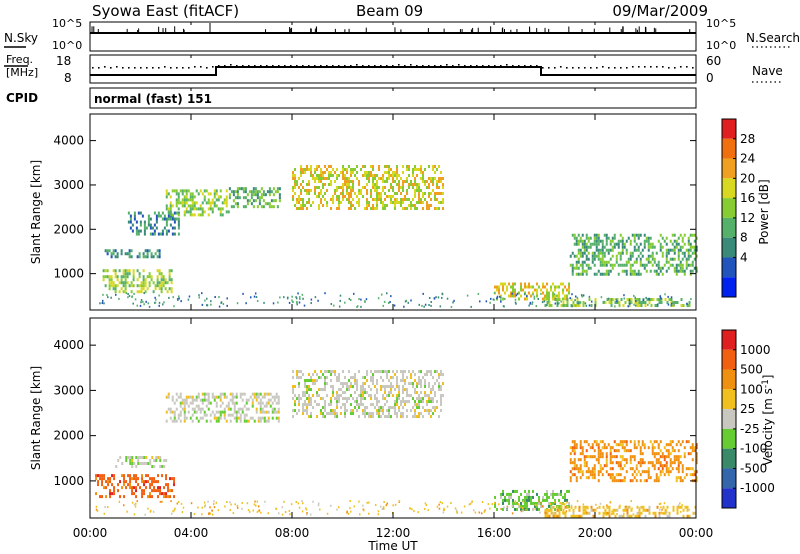 The image size is (800, 554). What do you see at coordinates (751, 389) in the screenshot?
I see `velocity-colorbar-tick-label: 100` at bounding box center [751, 389].